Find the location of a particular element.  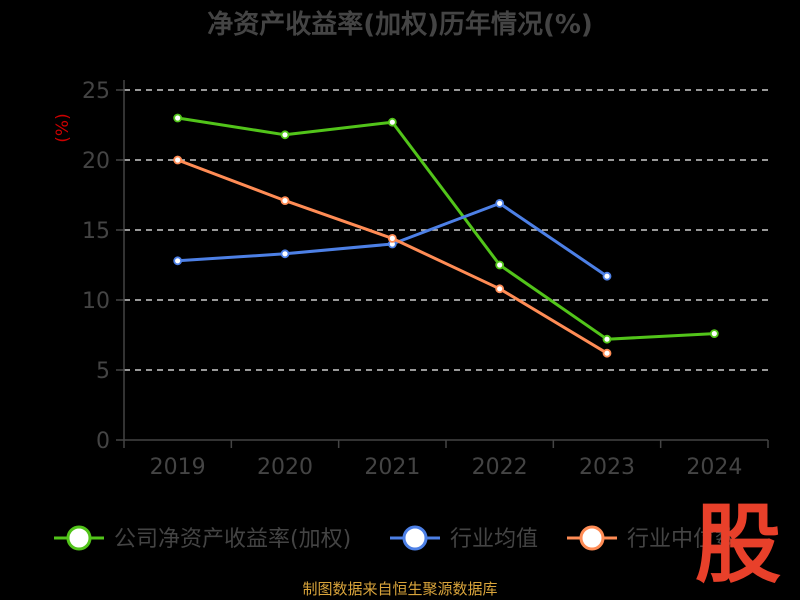

watermark-logo: 股 is located at coordinates (738, 545).